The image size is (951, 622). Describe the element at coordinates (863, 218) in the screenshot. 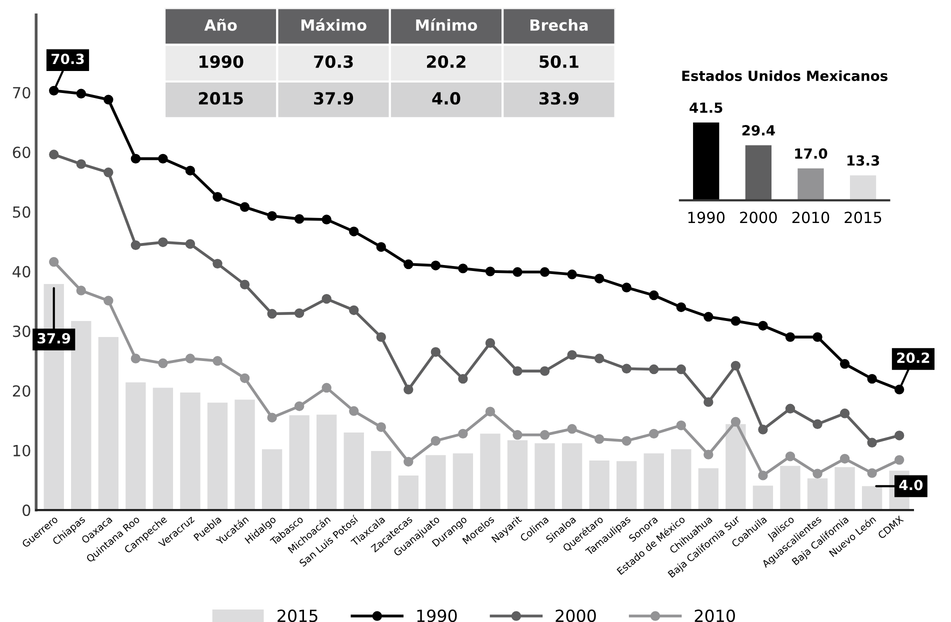

I see `x-tick-label: 2015` at that location.